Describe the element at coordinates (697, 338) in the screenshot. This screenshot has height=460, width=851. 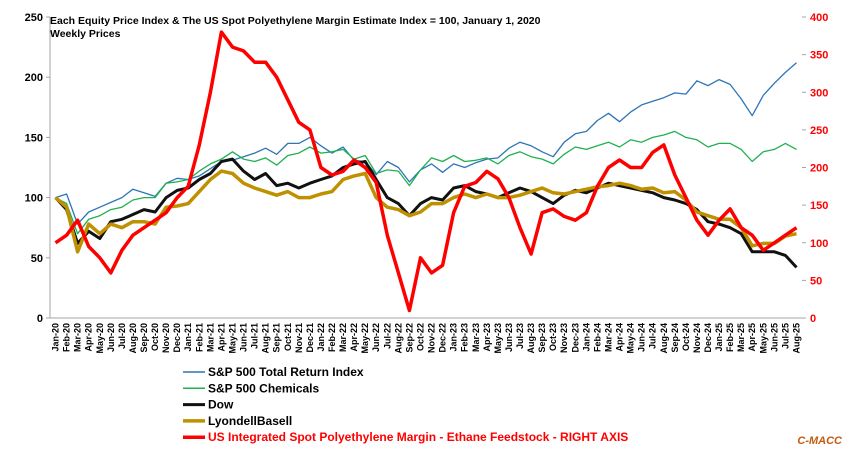
I see `x-tick-label: Nov-24` at that location.